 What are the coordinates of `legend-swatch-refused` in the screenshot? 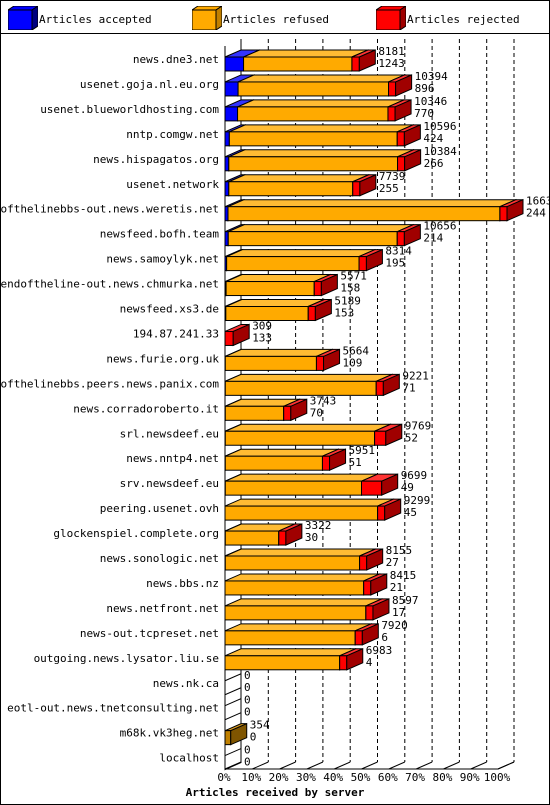 It's located at (207, 18).